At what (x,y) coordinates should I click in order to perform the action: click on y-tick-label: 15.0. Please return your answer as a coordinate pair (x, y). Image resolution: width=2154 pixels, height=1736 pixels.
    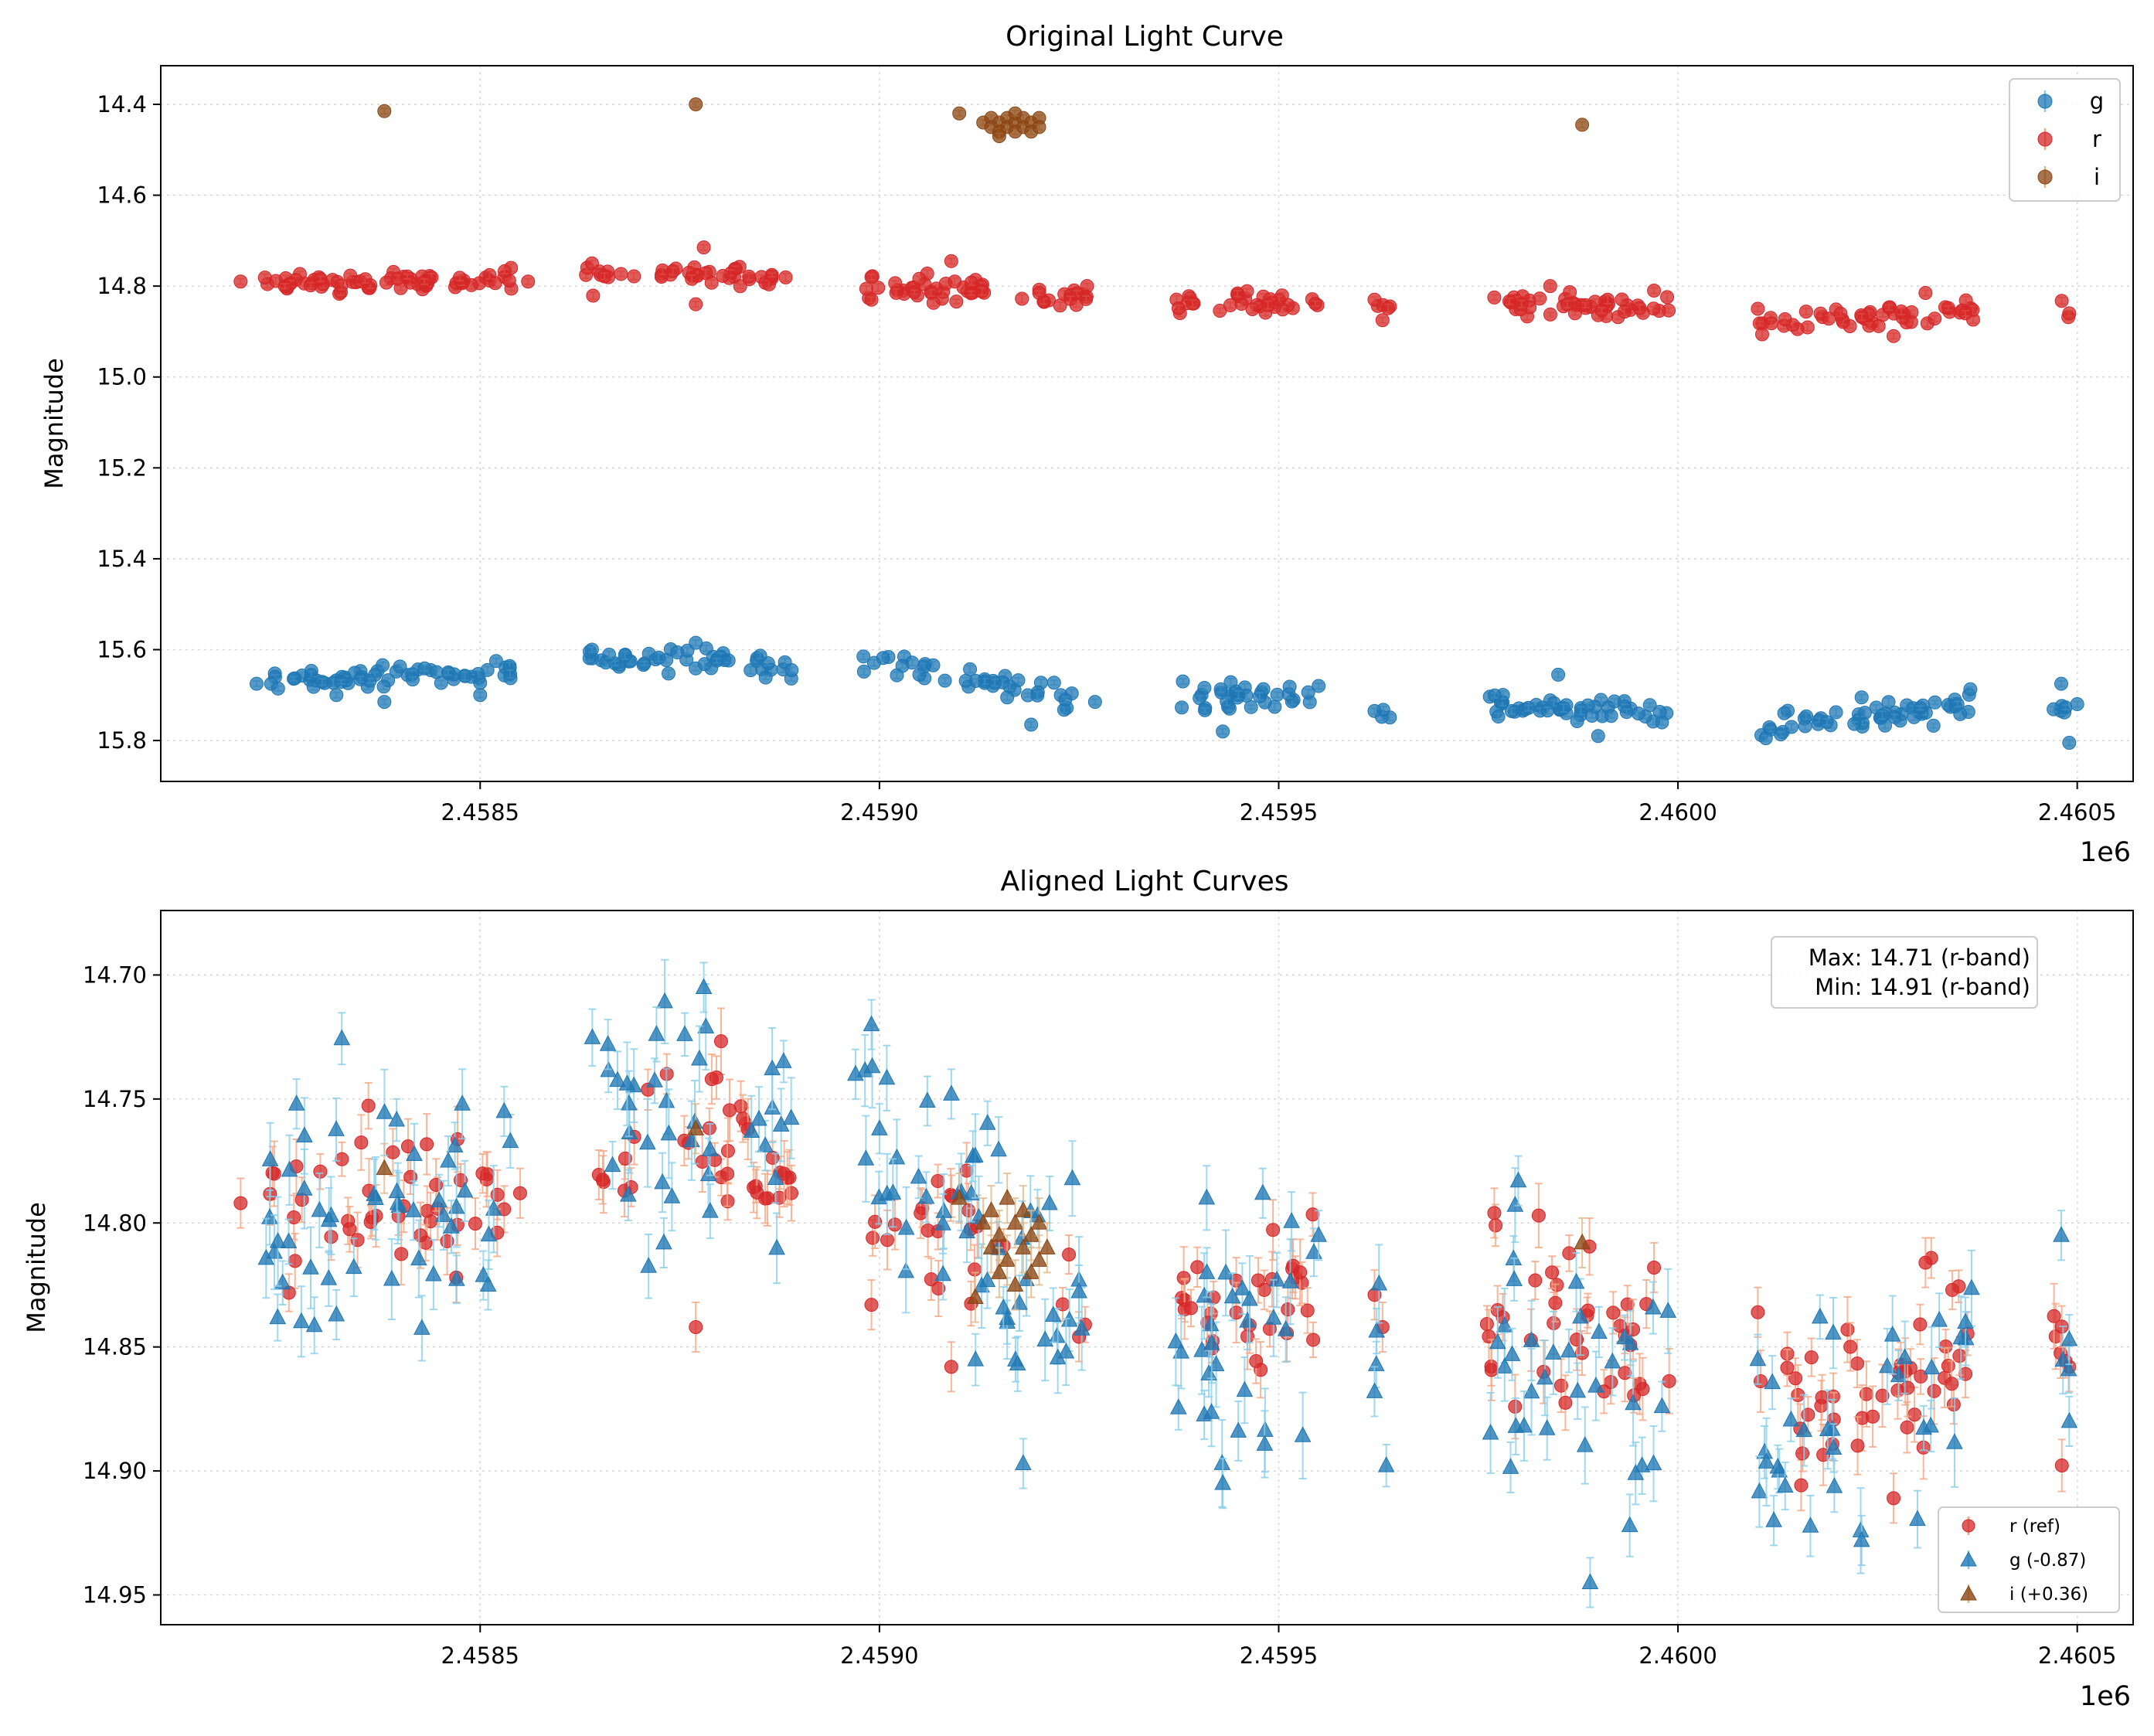
    Looking at the image, I should click on (122, 377).